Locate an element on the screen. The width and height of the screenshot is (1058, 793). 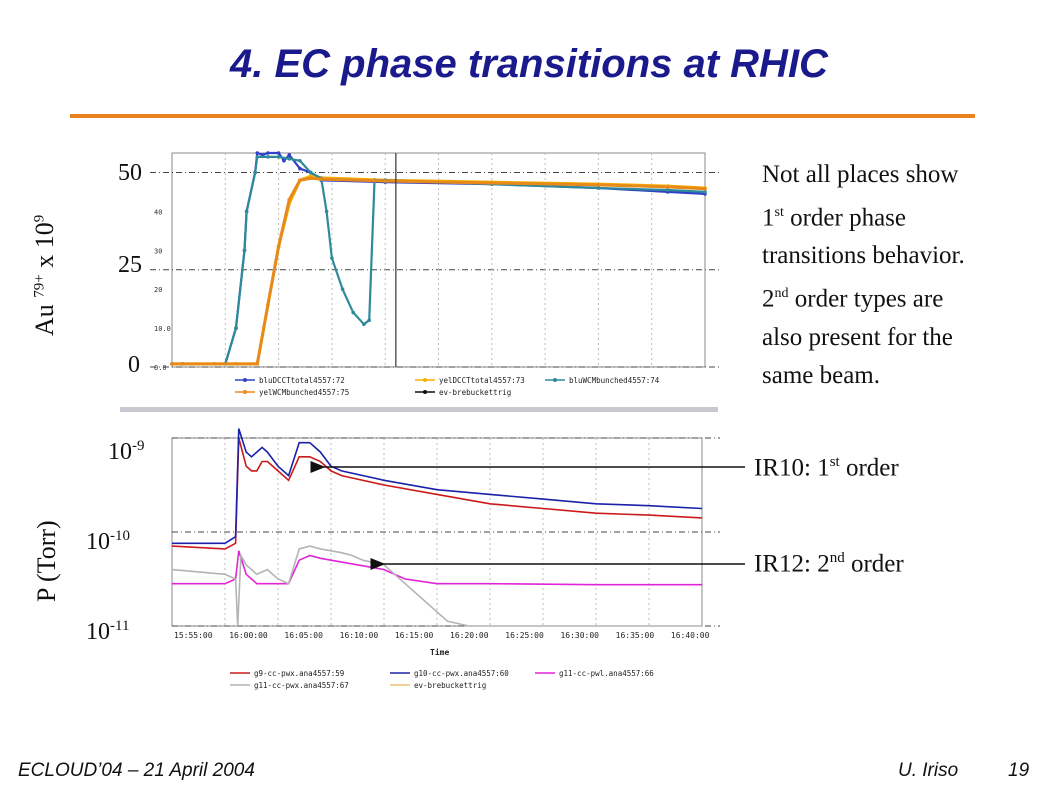
bottom-chart-series is located at coordinates (437, 527).